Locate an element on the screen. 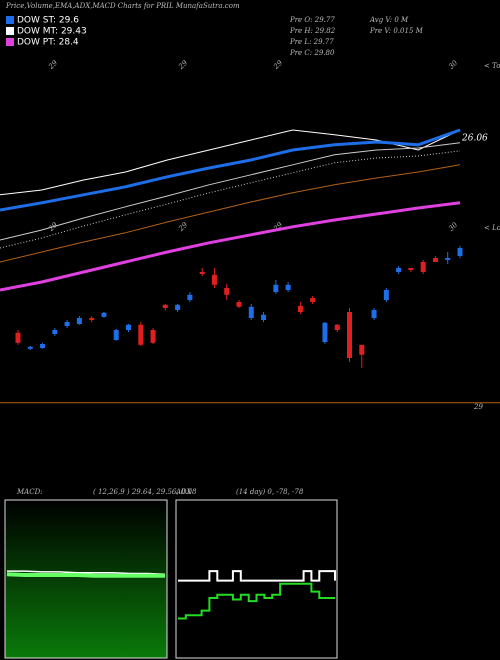 The width and height of the screenshot is (500, 660). panel-subtitle: ( 12,26,9 ) 29.64, 29.56, 0.08 is located at coordinates (145, 492).